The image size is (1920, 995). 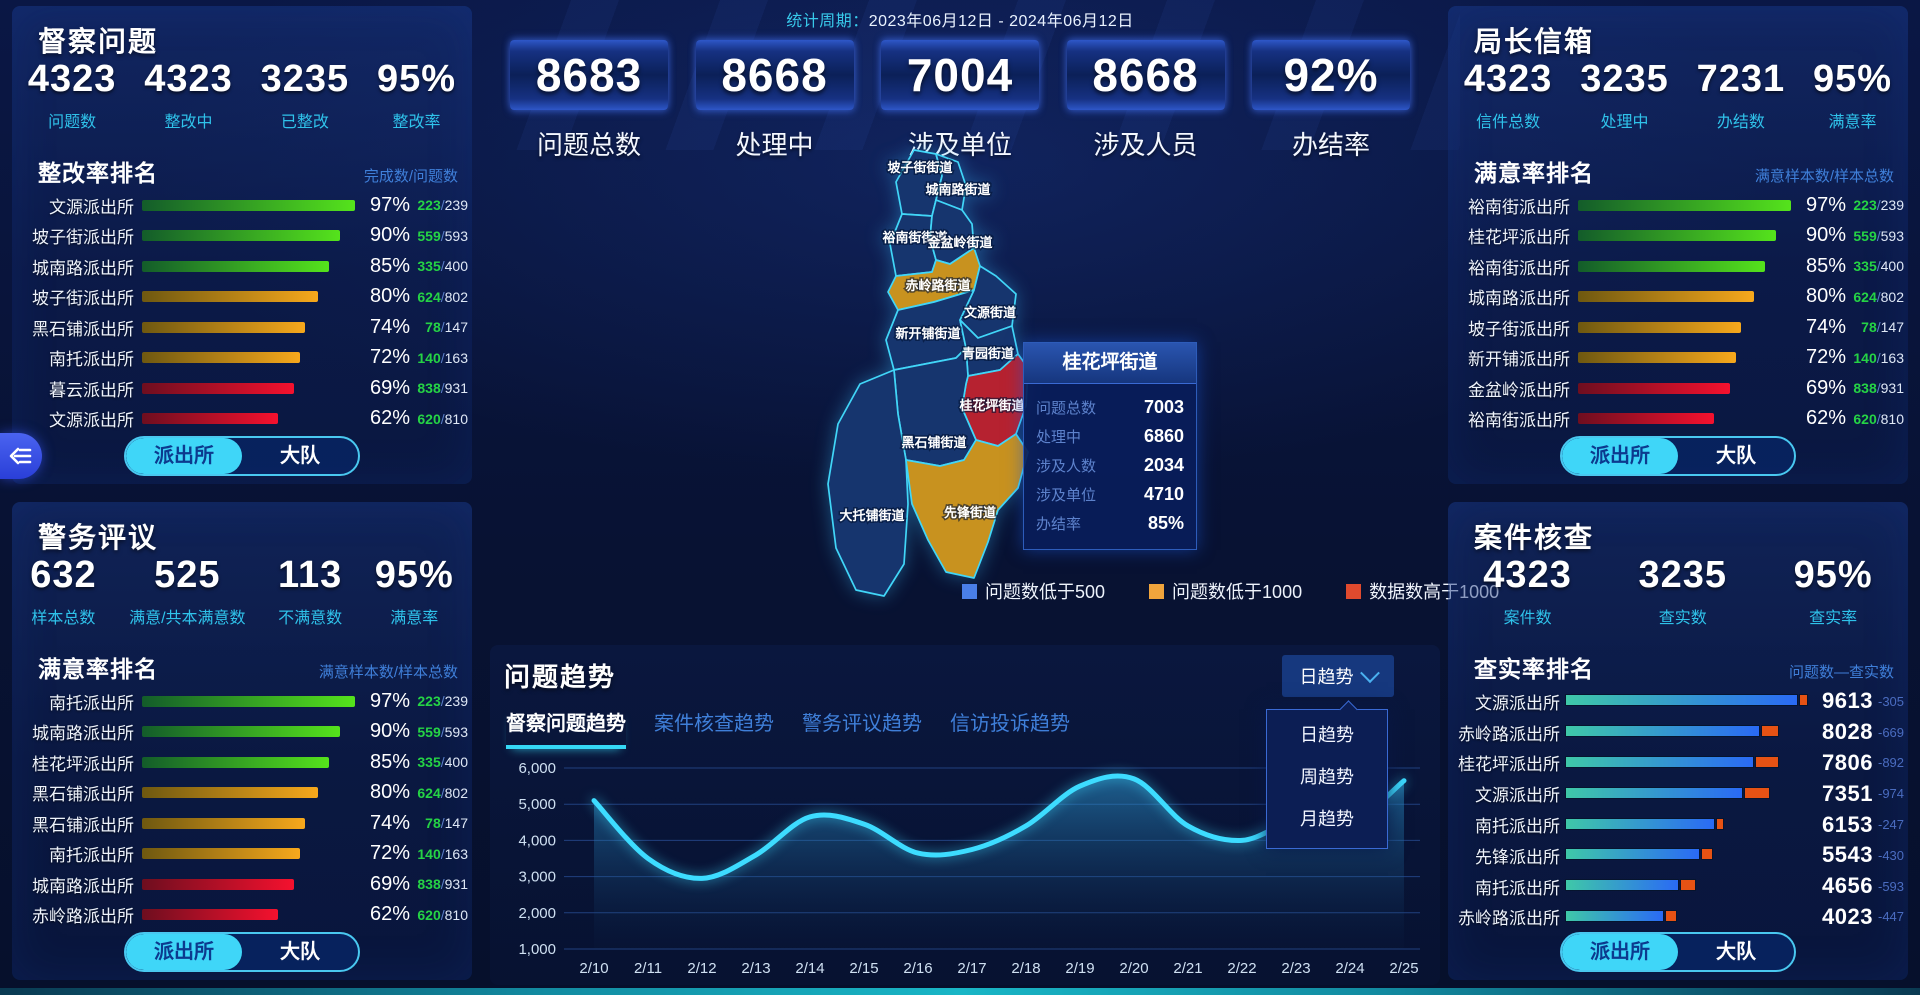 I want to click on case-bar, so click(x=1662, y=731).